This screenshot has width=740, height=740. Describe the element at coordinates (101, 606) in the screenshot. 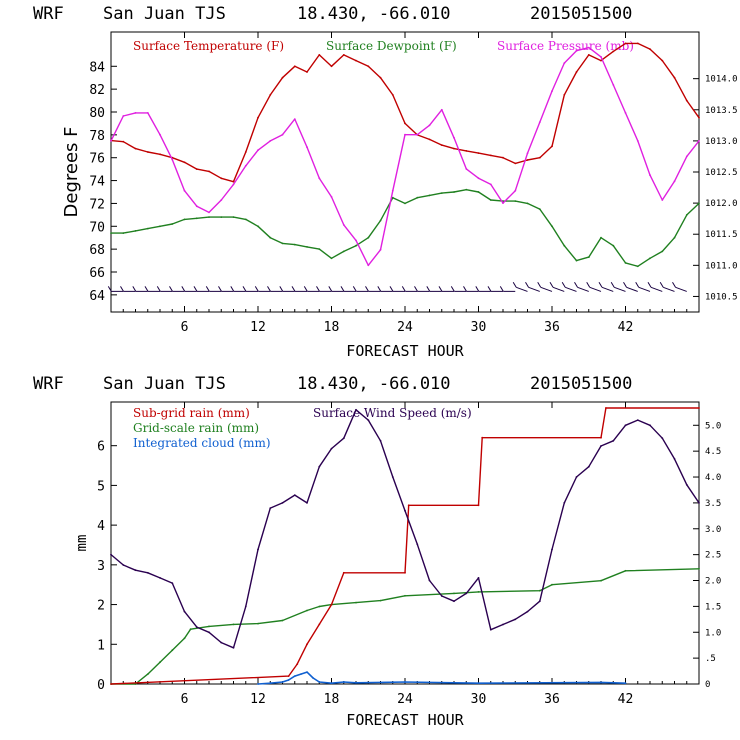

I see `bottom-y-tick-label: 2` at that location.